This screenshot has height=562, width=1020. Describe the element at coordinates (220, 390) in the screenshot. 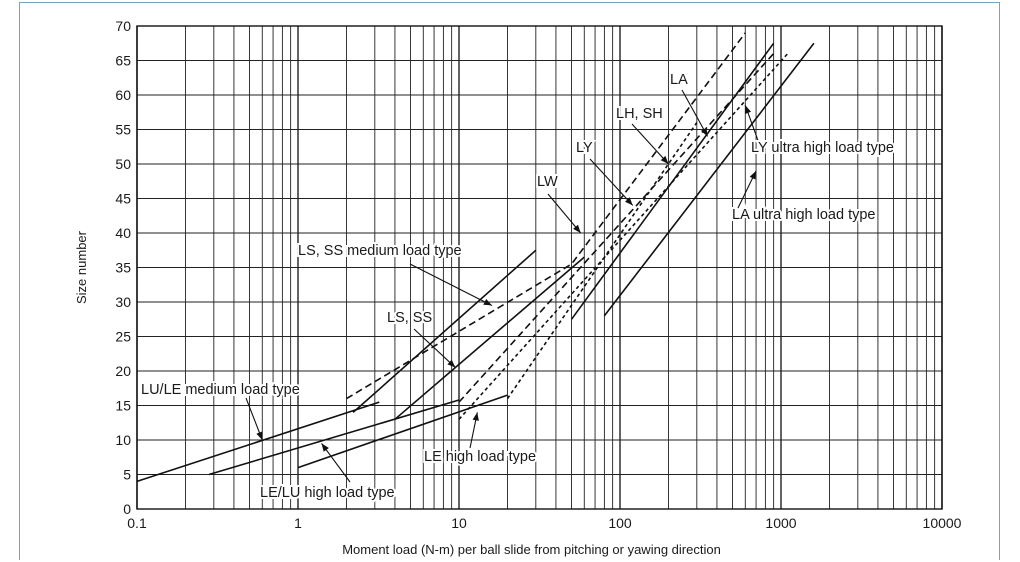

I see `annotation-label-lu-le-medium-load-type: LU/LE medium load type` at that location.